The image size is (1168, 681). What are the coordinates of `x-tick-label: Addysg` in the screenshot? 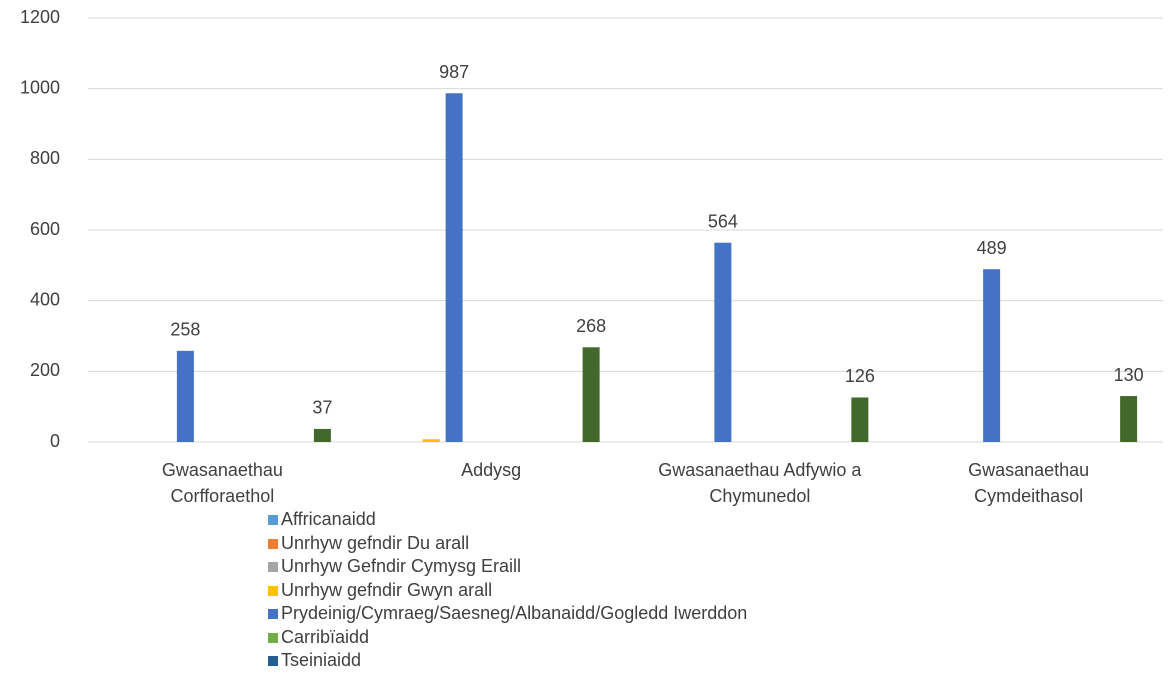 It's located at (491, 470).